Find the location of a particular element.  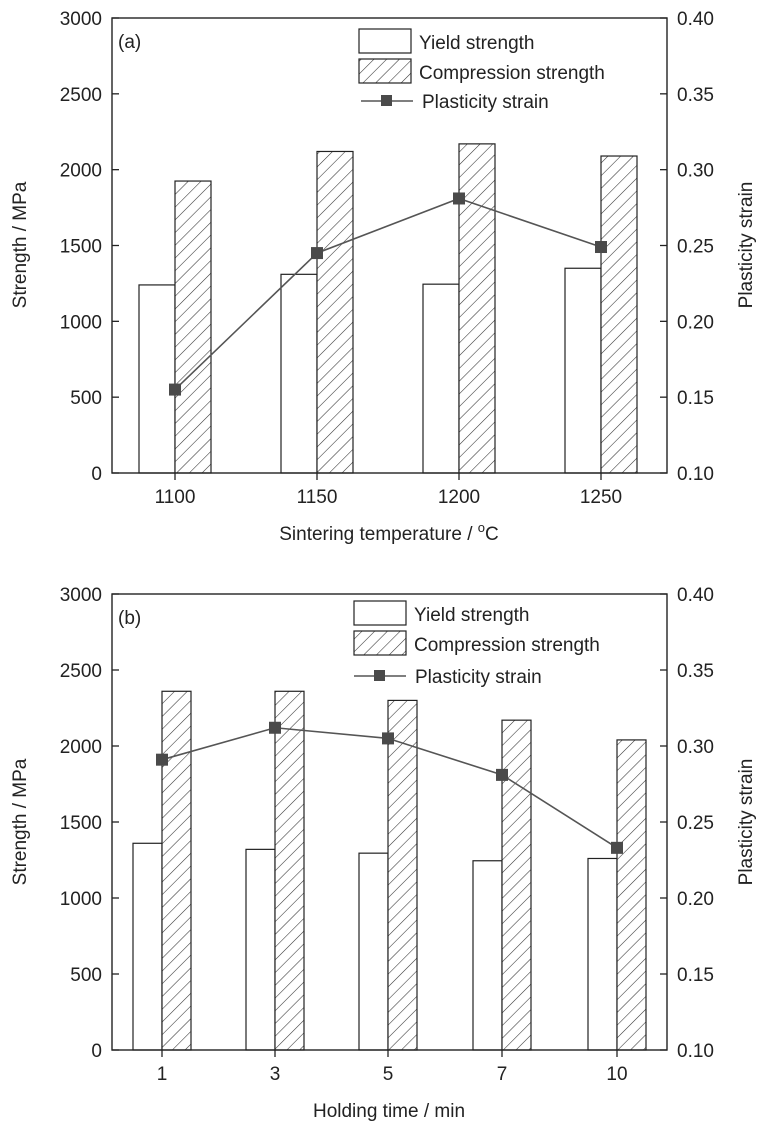

panel-label: (b) is located at coordinates (129, 618).